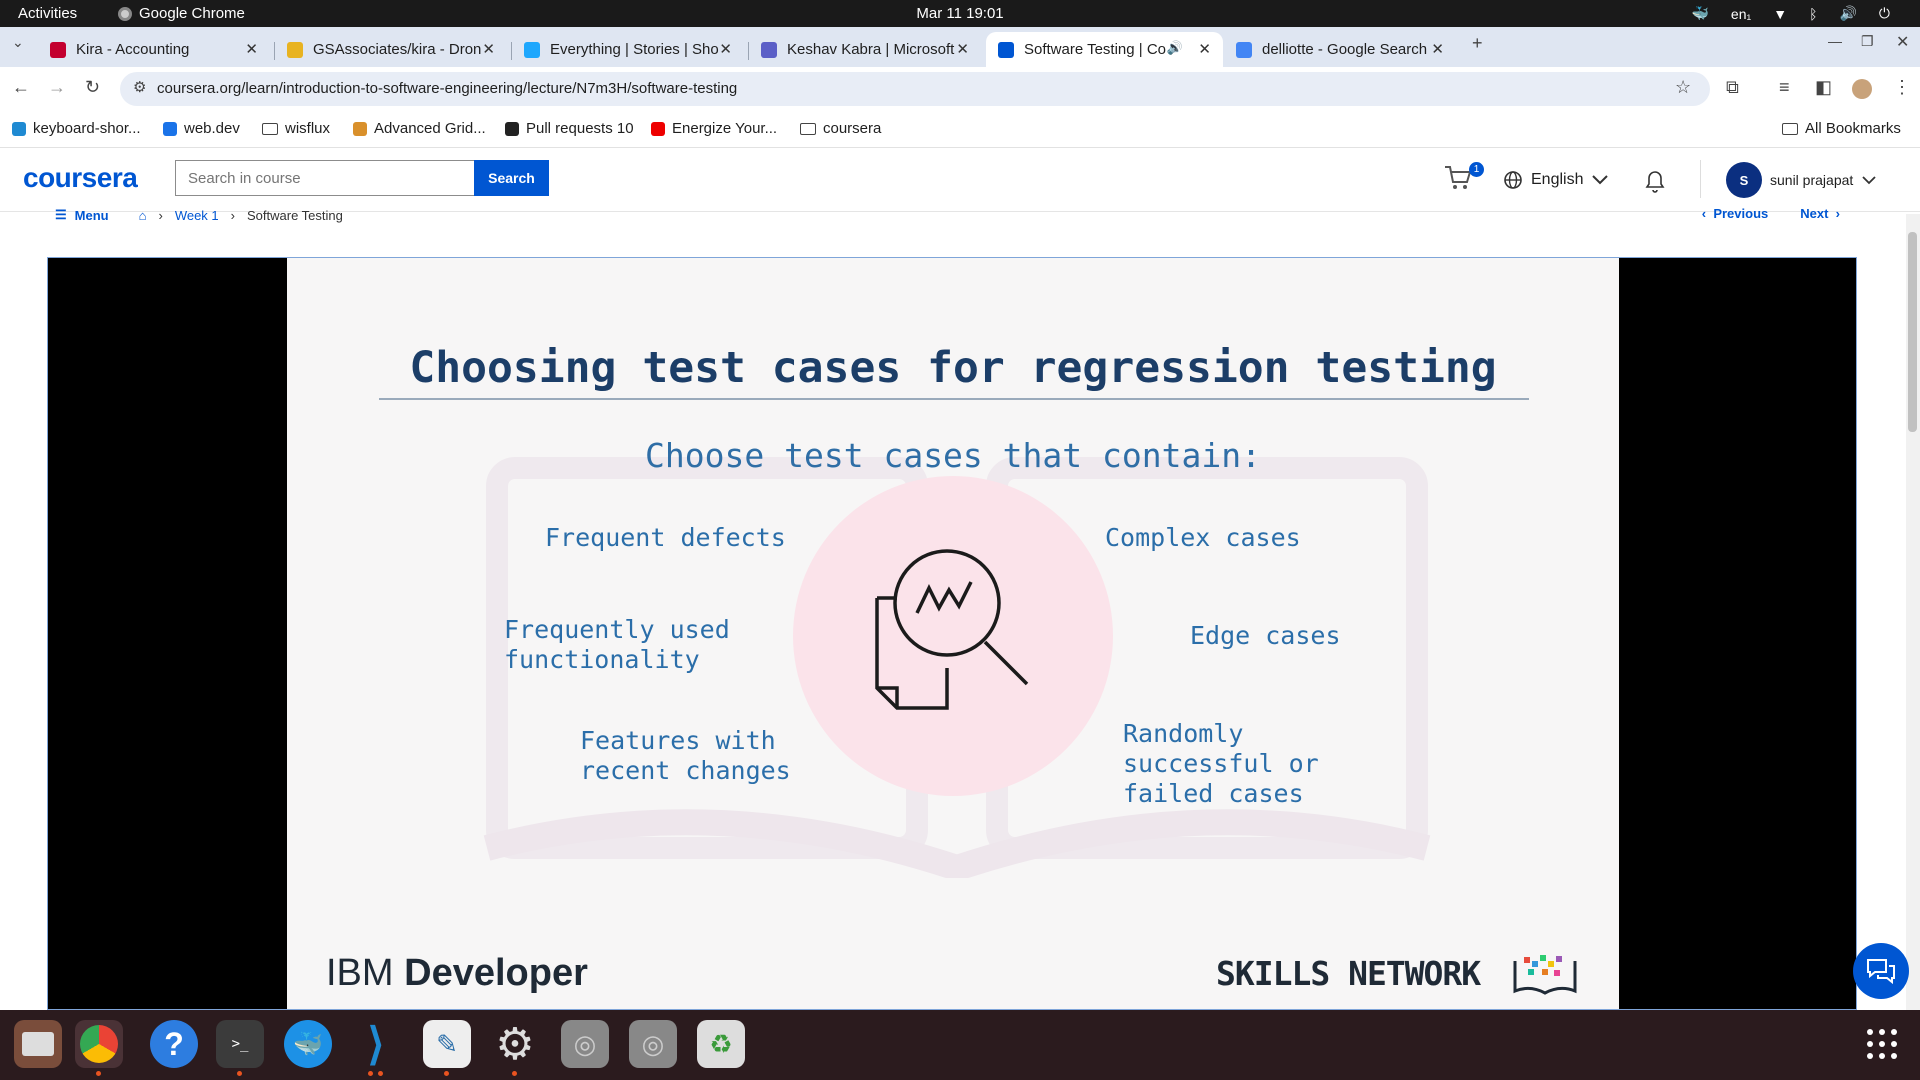  What do you see at coordinates (511, 178) in the screenshot?
I see `search-button: Search` at bounding box center [511, 178].